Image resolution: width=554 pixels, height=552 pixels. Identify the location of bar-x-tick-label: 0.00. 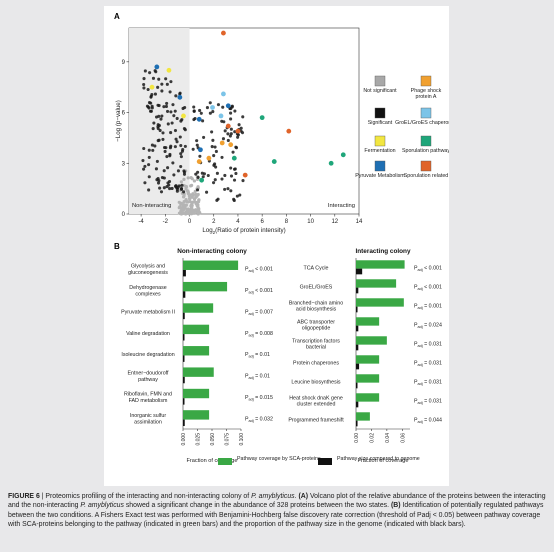
(357, 438).